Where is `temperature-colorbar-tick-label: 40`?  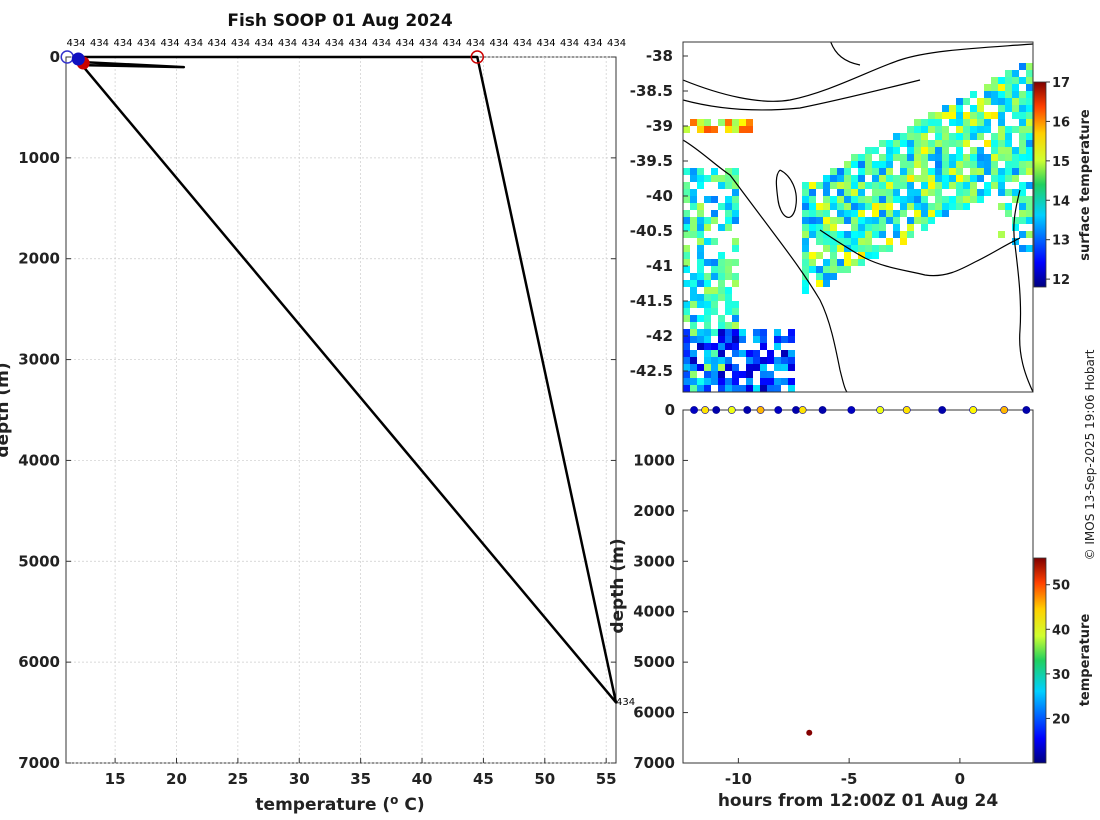
temperature-colorbar-tick-label: 40 is located at coordinates (1061, 630).